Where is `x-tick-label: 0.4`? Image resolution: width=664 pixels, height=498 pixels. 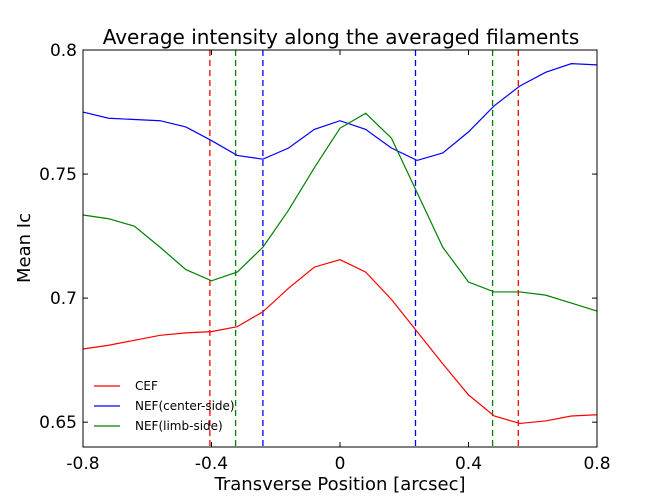 x-tick-label: 0.4 is located at coordinates (468, 464).